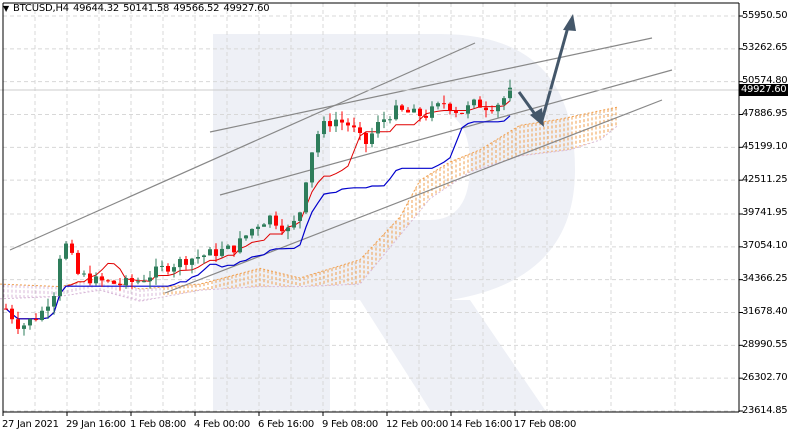 The height and width of the screenshot is (438, 790). Describe the element at coordinates (765, 212) in the screenshot. I see `price-label: 39741.95` at that location.